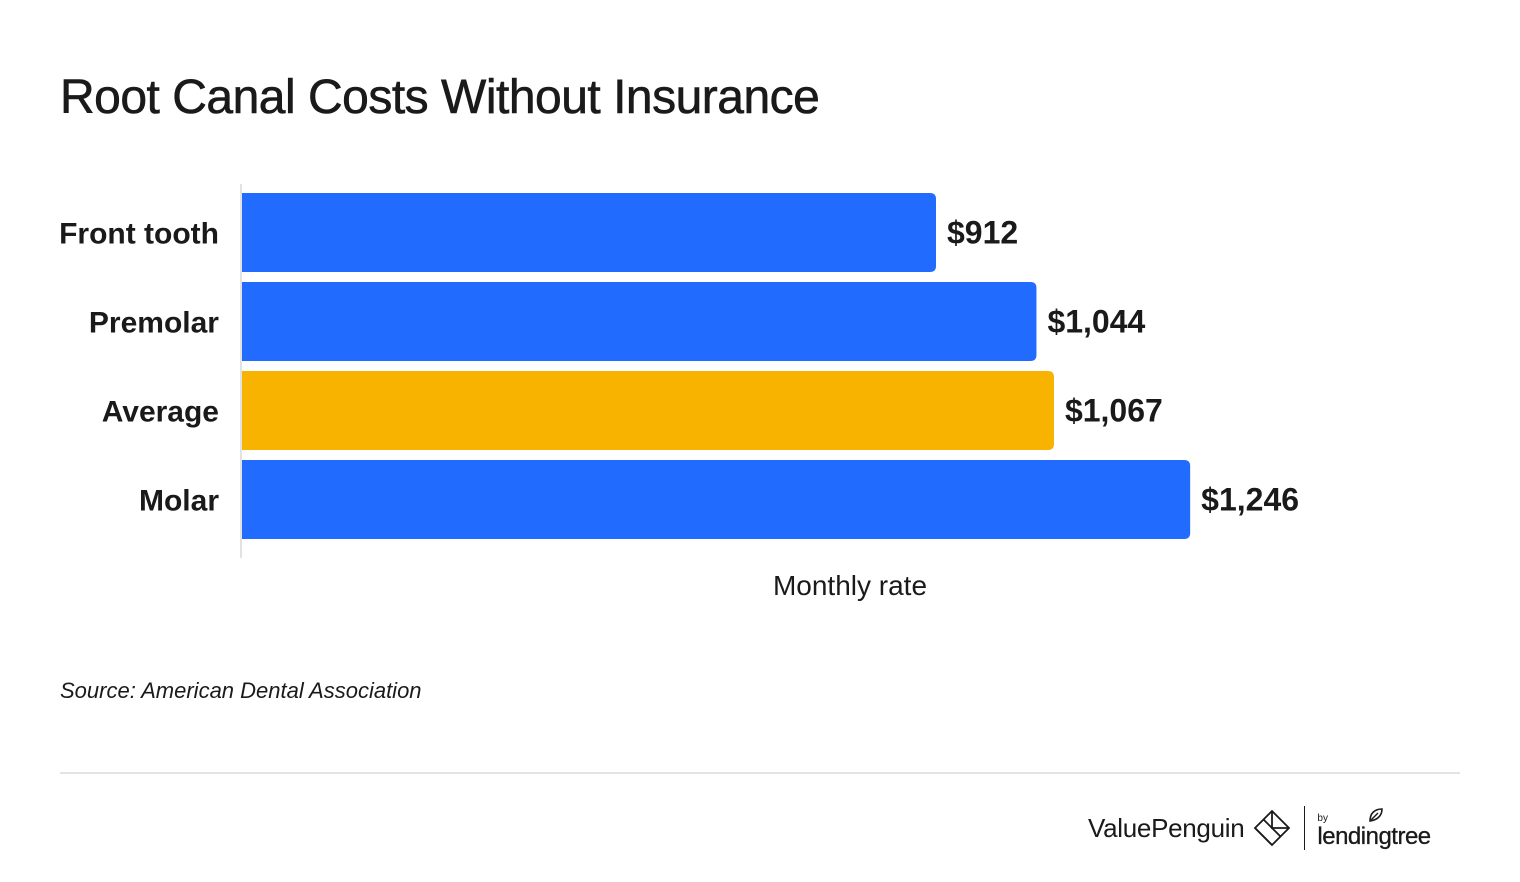  What do you see at coordinates (1376, 815) in the screenshot?
I see `leaf-icon` at bounding box center [1376, 815].